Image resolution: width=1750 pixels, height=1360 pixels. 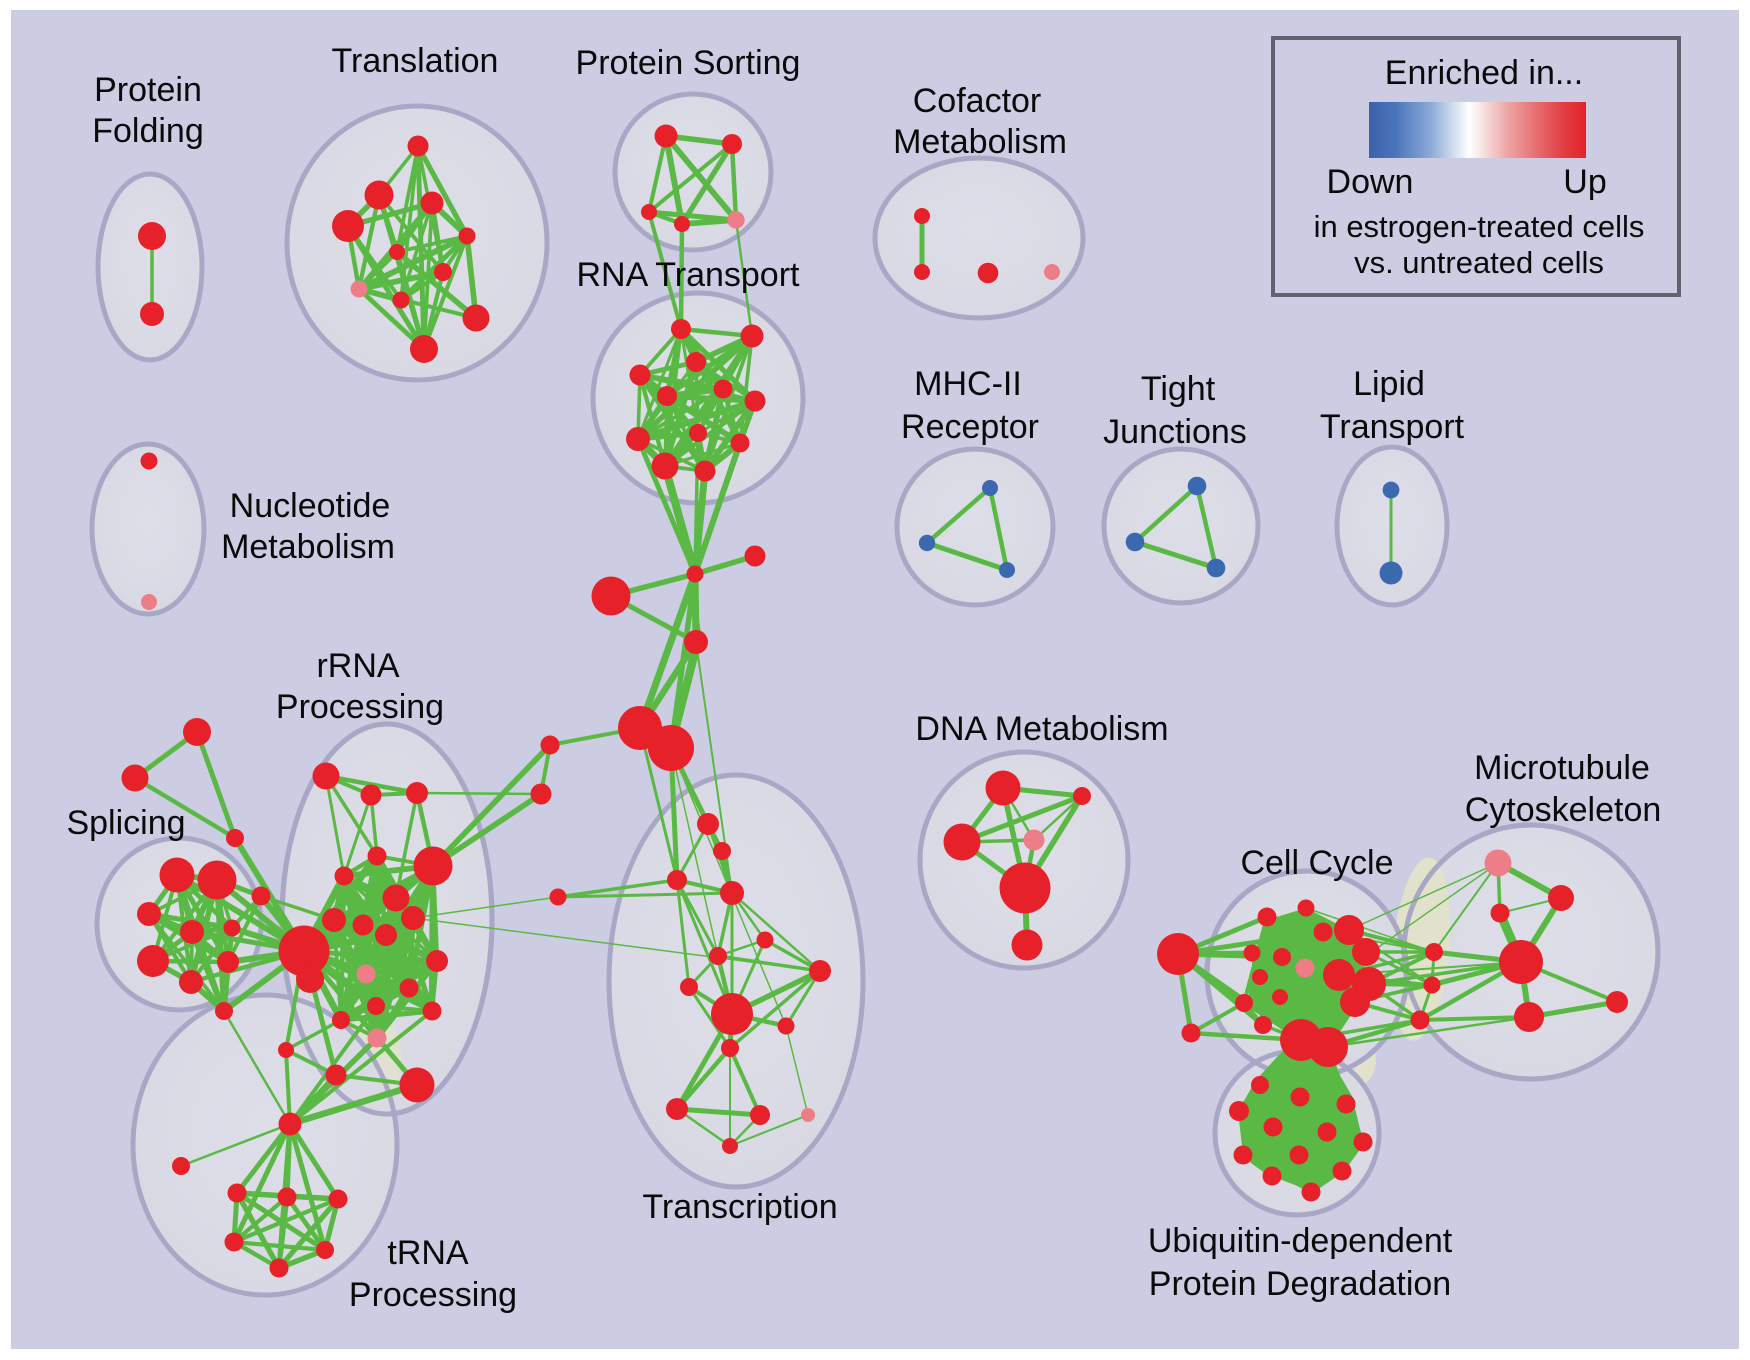 I want to click on svg-text: in estrogen-treated cells, so click(x=1479, y=226).